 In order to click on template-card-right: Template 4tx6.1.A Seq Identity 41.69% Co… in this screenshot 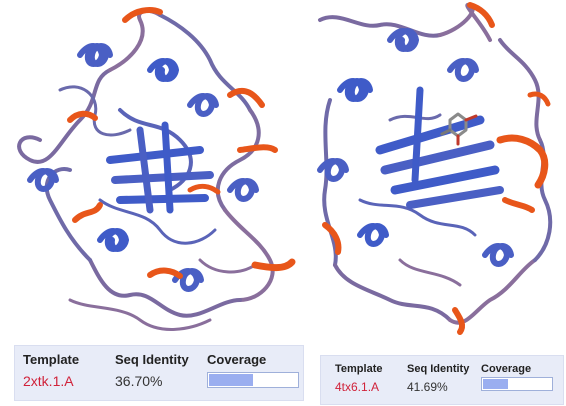, I will do `click(442, 380)`.